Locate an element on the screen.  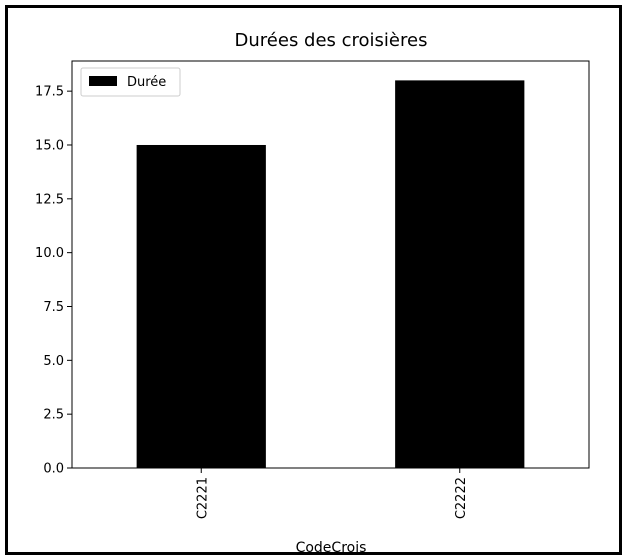
y-tick-label: 2.5 is located at coordinates (53, 415).